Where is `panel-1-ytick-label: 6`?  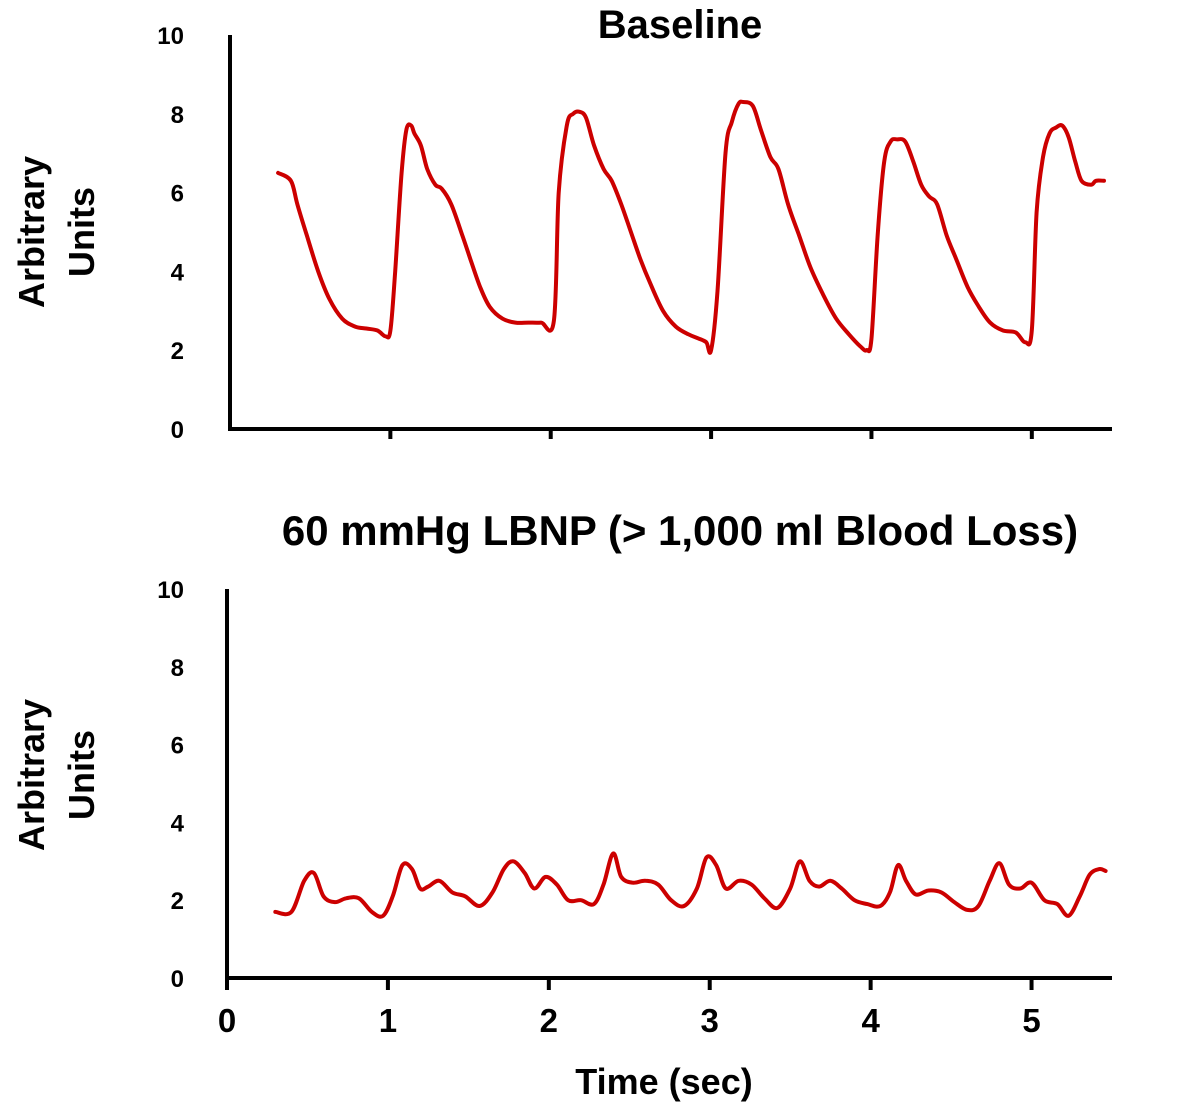
panel-1-ytick-label: 6 is located at coordinates (177, 194).